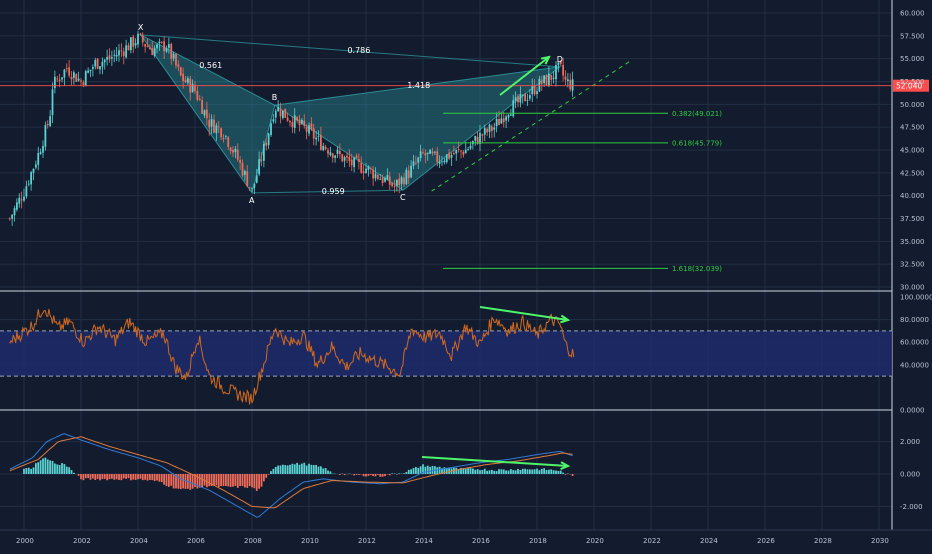 The image size is (932, 554). I want to click on fib-level-label: 0.382(49.021), so click(697, 114).